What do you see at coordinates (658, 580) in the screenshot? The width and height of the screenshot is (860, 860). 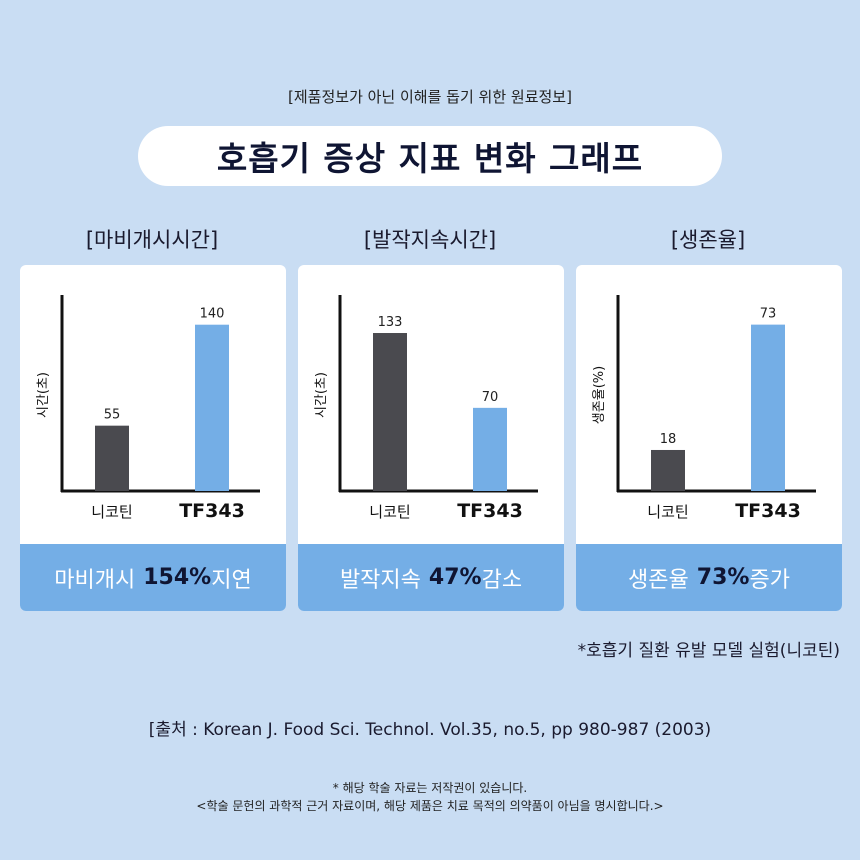 I see `summary-prefix: 생존율` at bounding box center [658, 580].